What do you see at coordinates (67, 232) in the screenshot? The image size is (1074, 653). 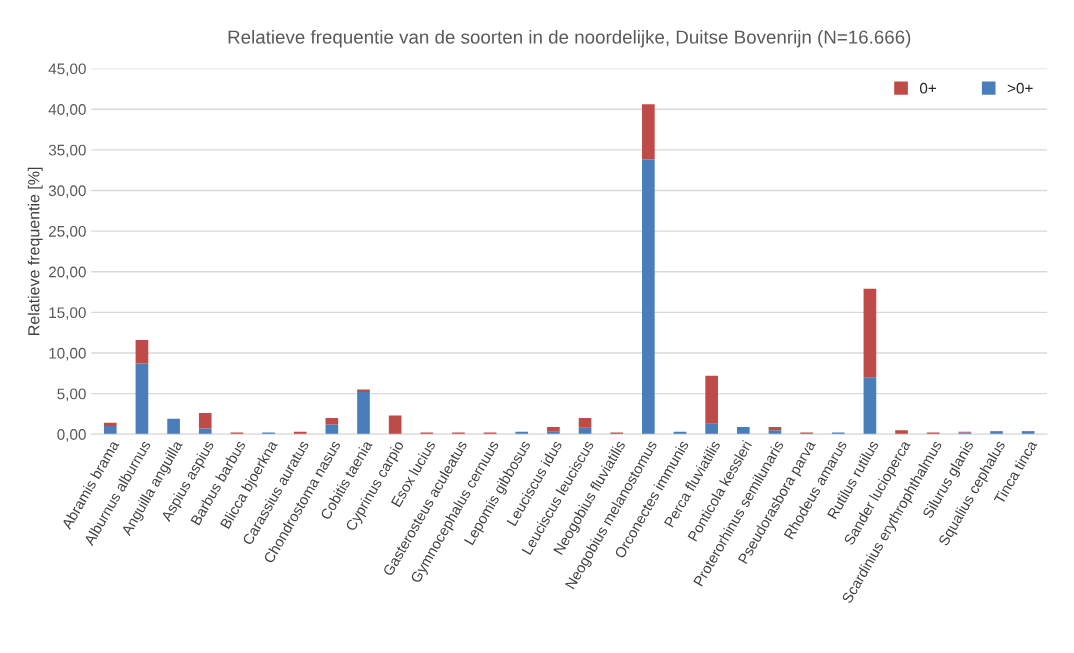 I see `y-tick-label: 25,00` at bounding box center [67, 232].